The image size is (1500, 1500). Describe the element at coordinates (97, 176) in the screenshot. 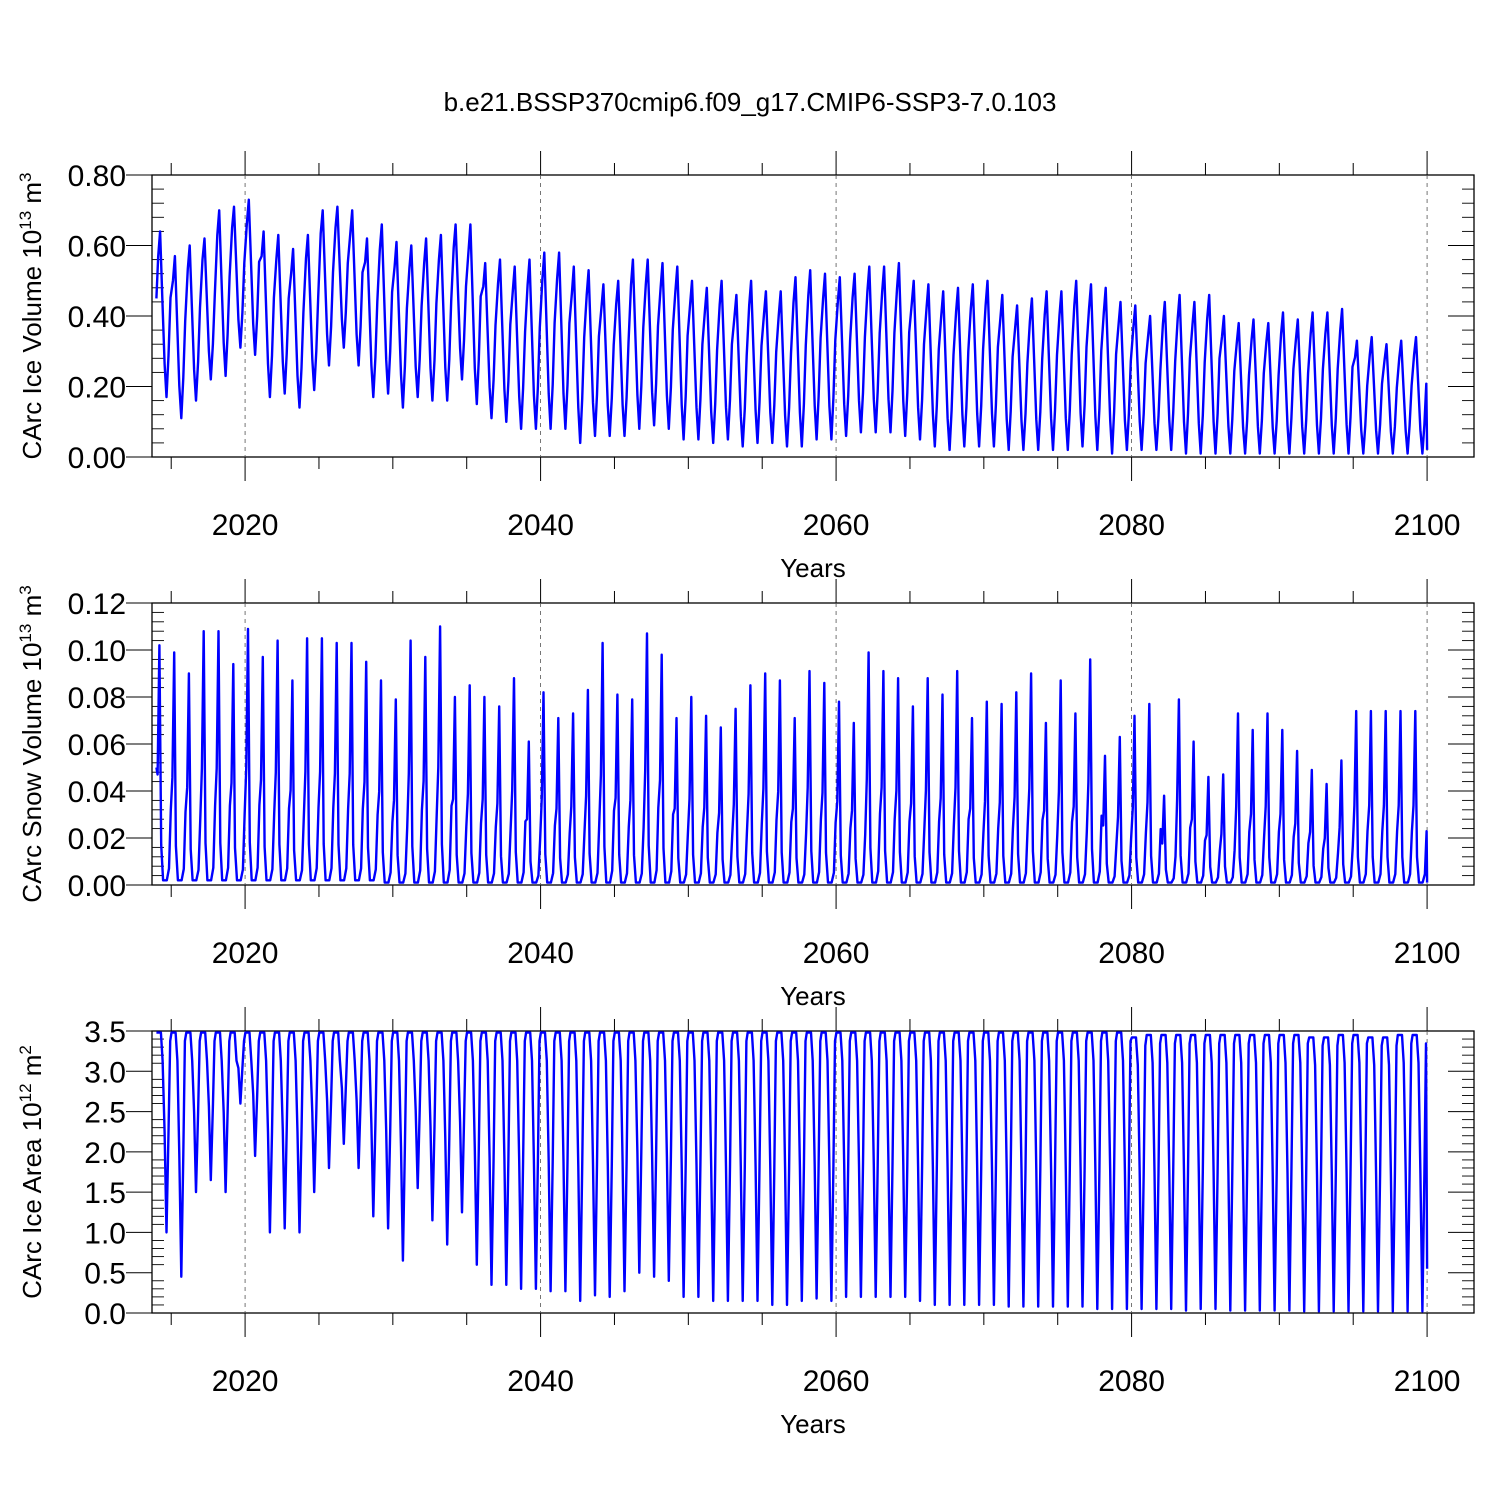

I see `y-tick-label: 0.80` at that location.